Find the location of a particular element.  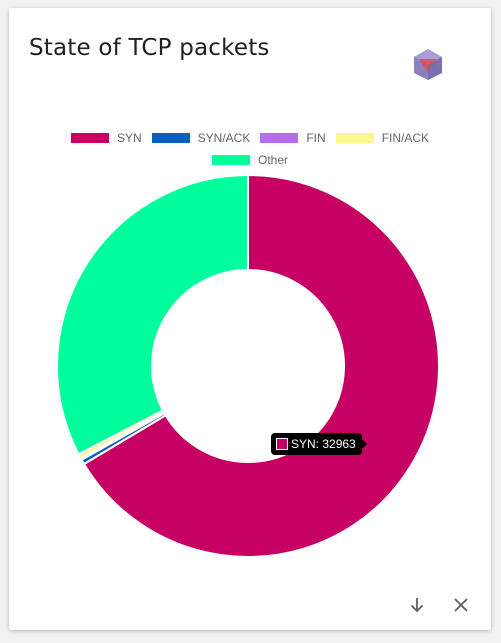

legend-item: Other is located at coordinates (249, 160).